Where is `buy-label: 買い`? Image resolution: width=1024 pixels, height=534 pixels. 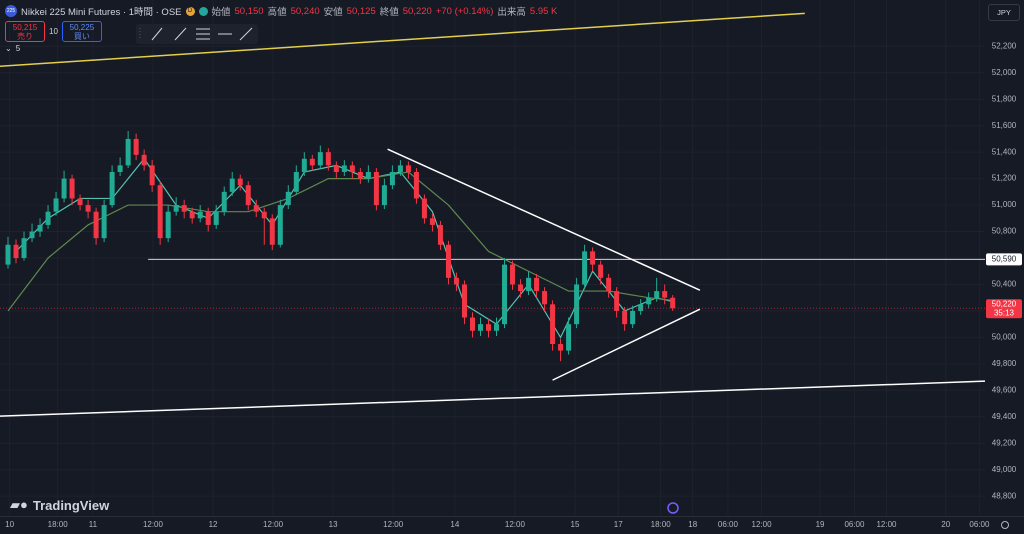
buy-label: 買い is located at coordinates (81, 36).